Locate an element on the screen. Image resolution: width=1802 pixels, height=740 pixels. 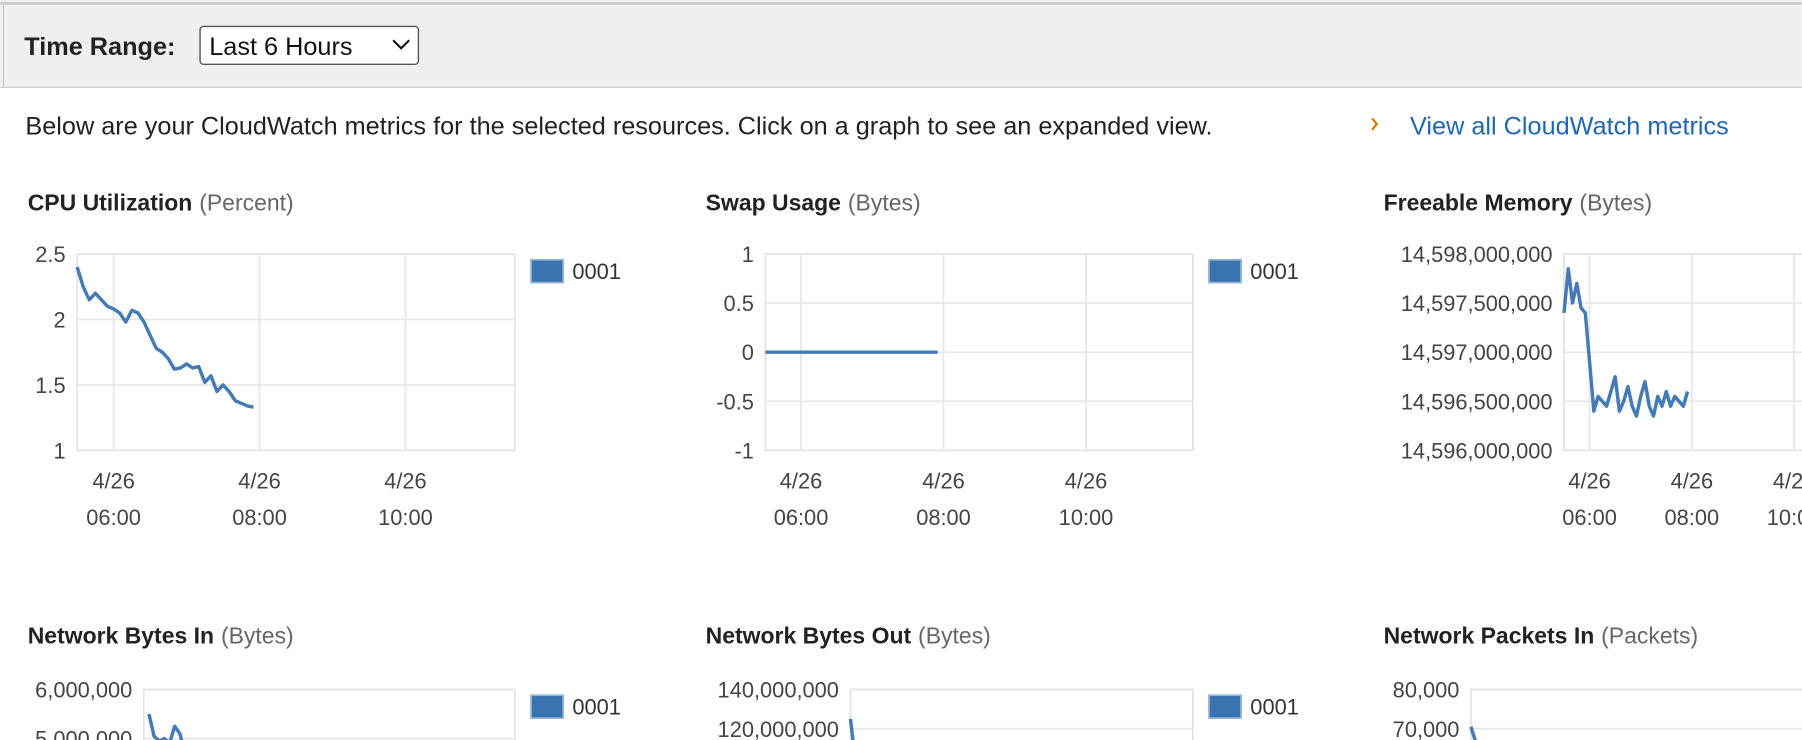
select-value: Last 6 Hours is located at coordinates (280, 47).